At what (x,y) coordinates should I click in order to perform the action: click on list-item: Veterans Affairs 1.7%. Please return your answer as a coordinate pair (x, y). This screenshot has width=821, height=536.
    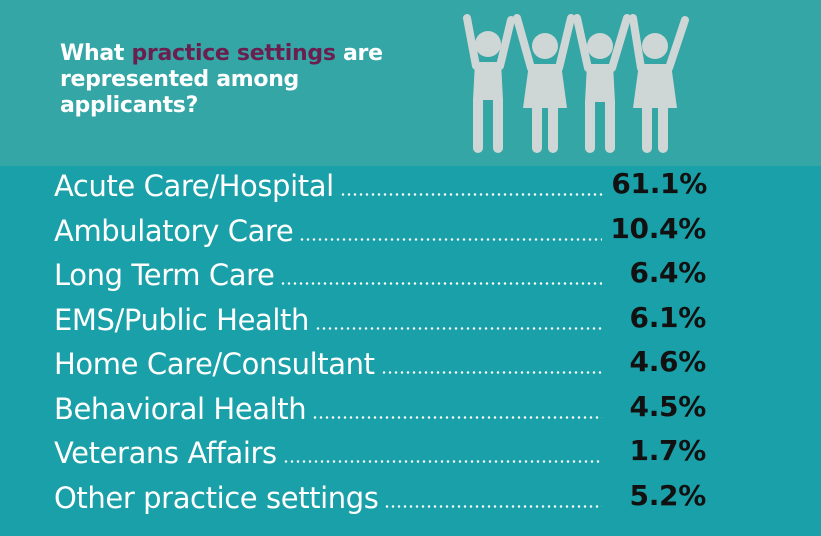
    Looking at the image, I should click on (404, 455).